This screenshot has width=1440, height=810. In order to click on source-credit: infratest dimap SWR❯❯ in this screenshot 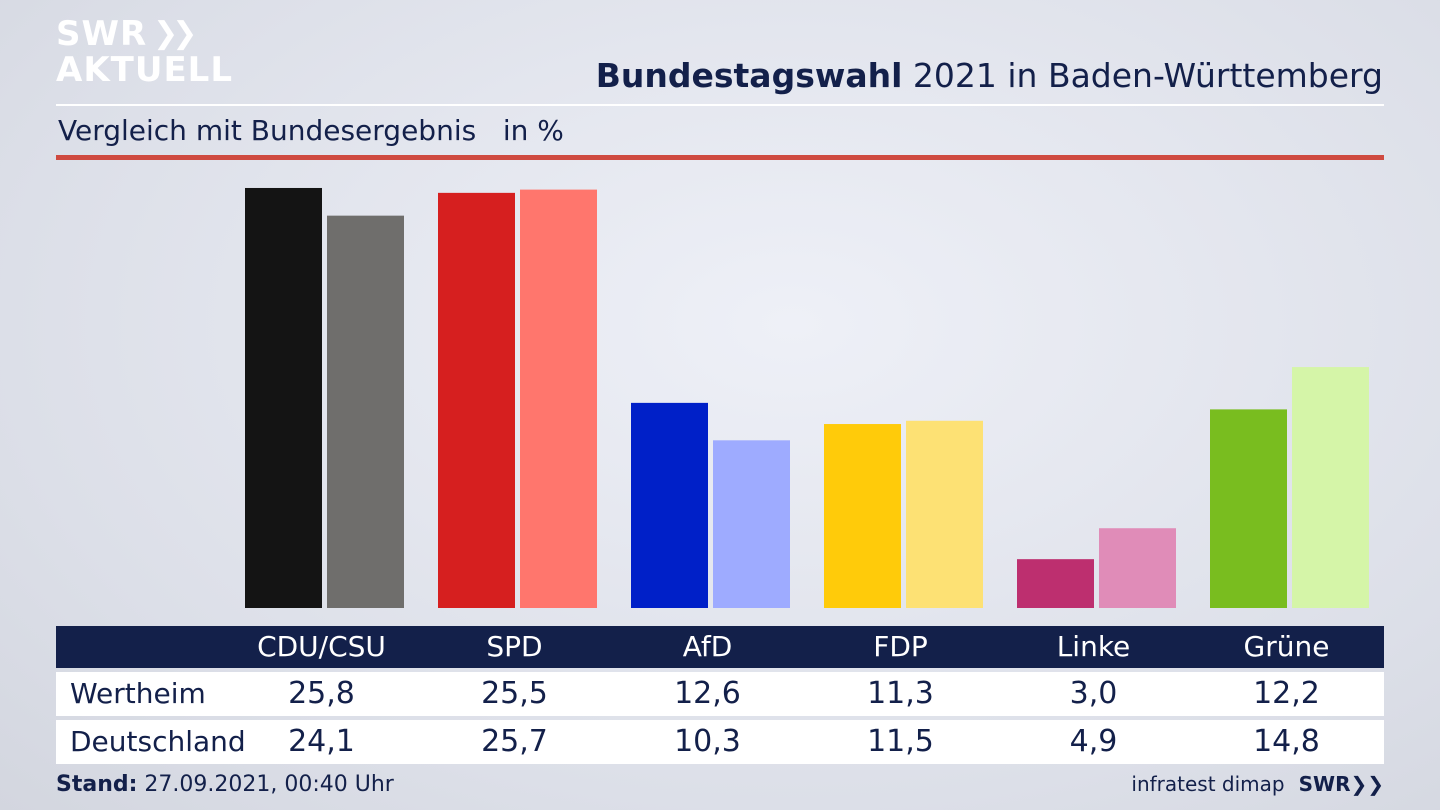, I will do `click(1257, 784)`.